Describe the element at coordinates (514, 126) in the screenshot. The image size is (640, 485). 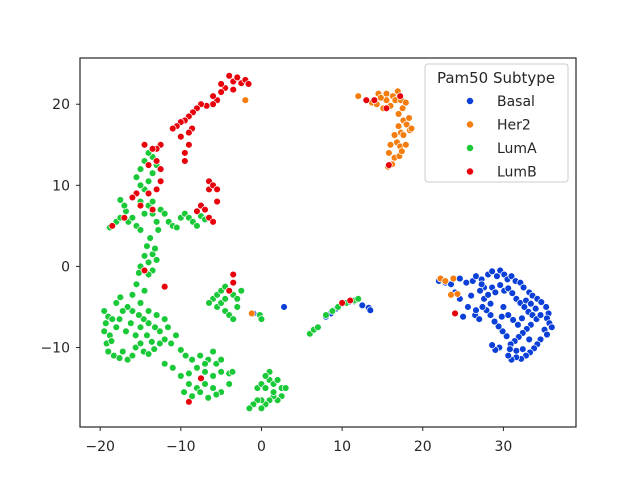
I see `legend-label-her2: Her2` at that location.